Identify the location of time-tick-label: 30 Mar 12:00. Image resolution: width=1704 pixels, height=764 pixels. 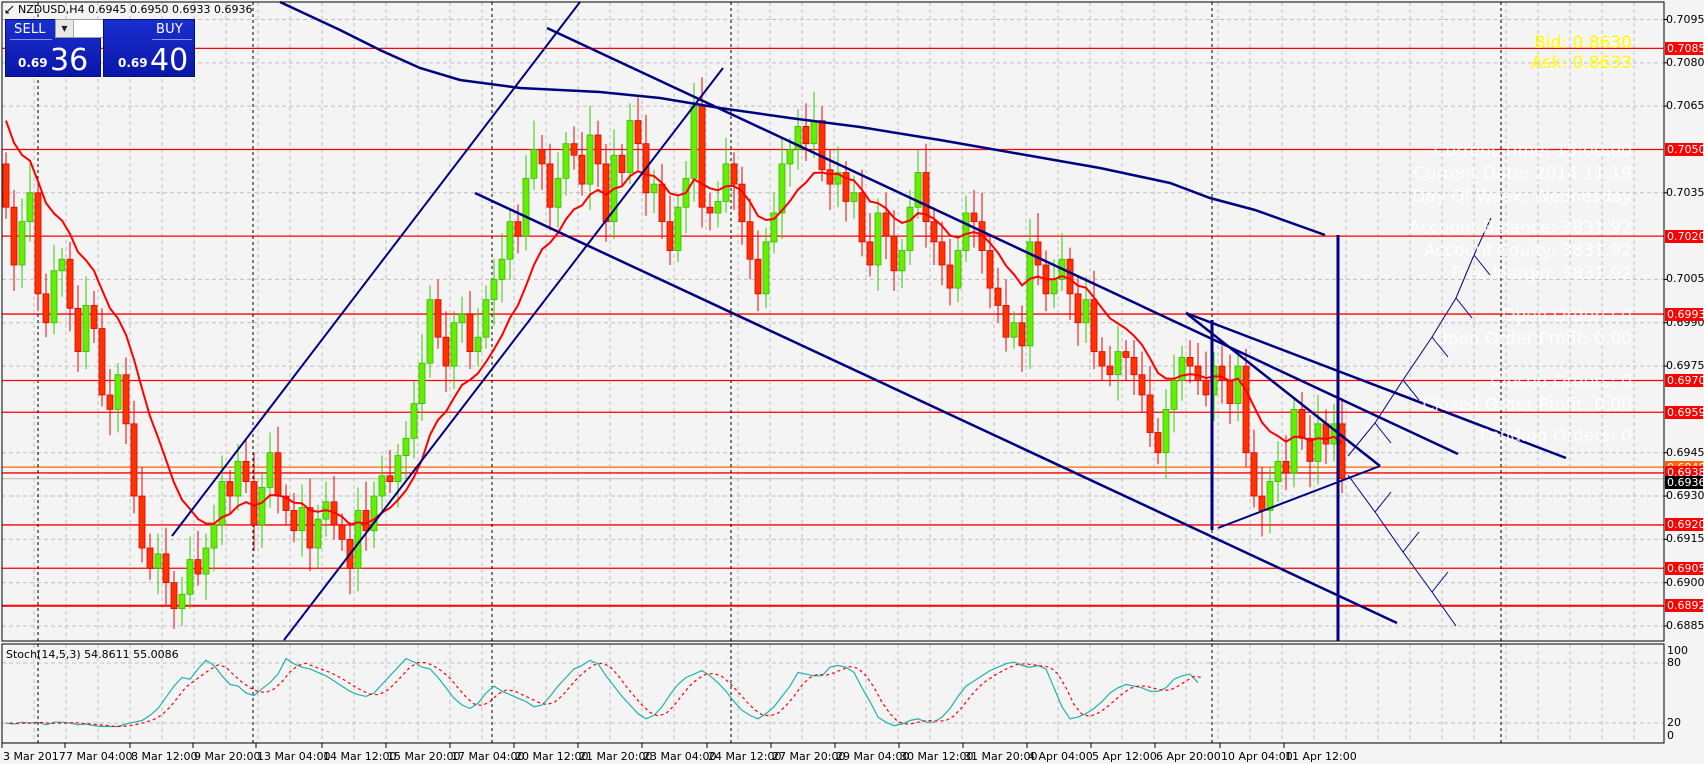
(937, 756).